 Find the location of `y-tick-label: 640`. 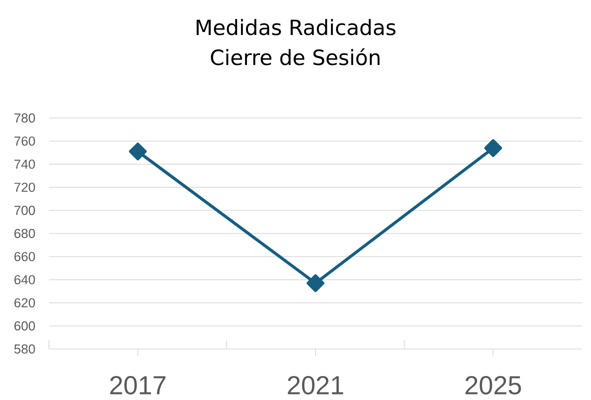

y-tick-label: 640 is located at coordinates (24, 279).